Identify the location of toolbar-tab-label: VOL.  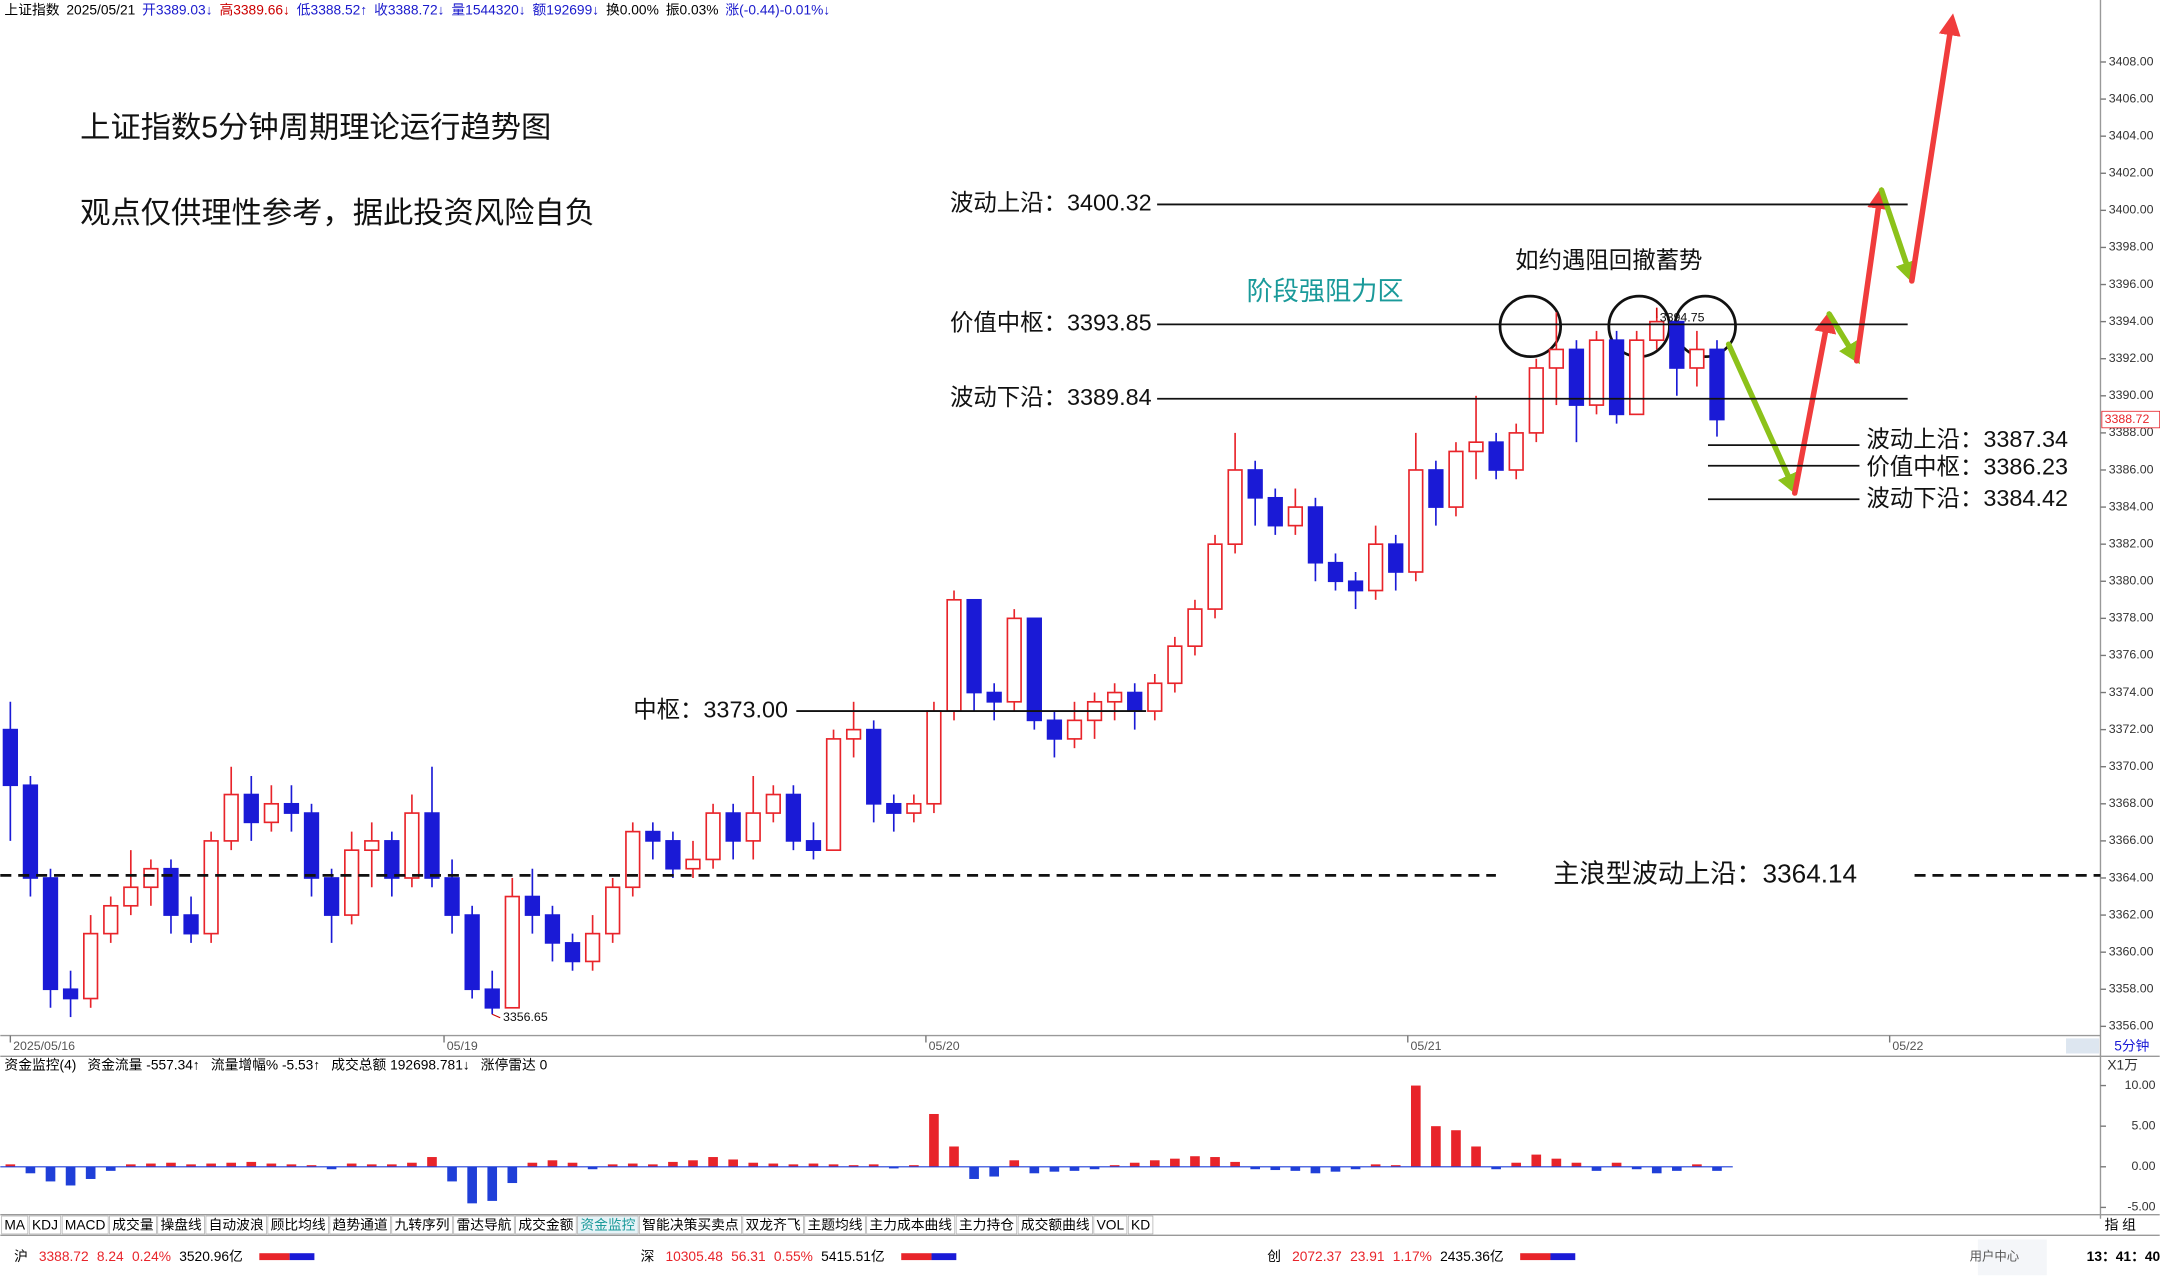
(1111, 1224).